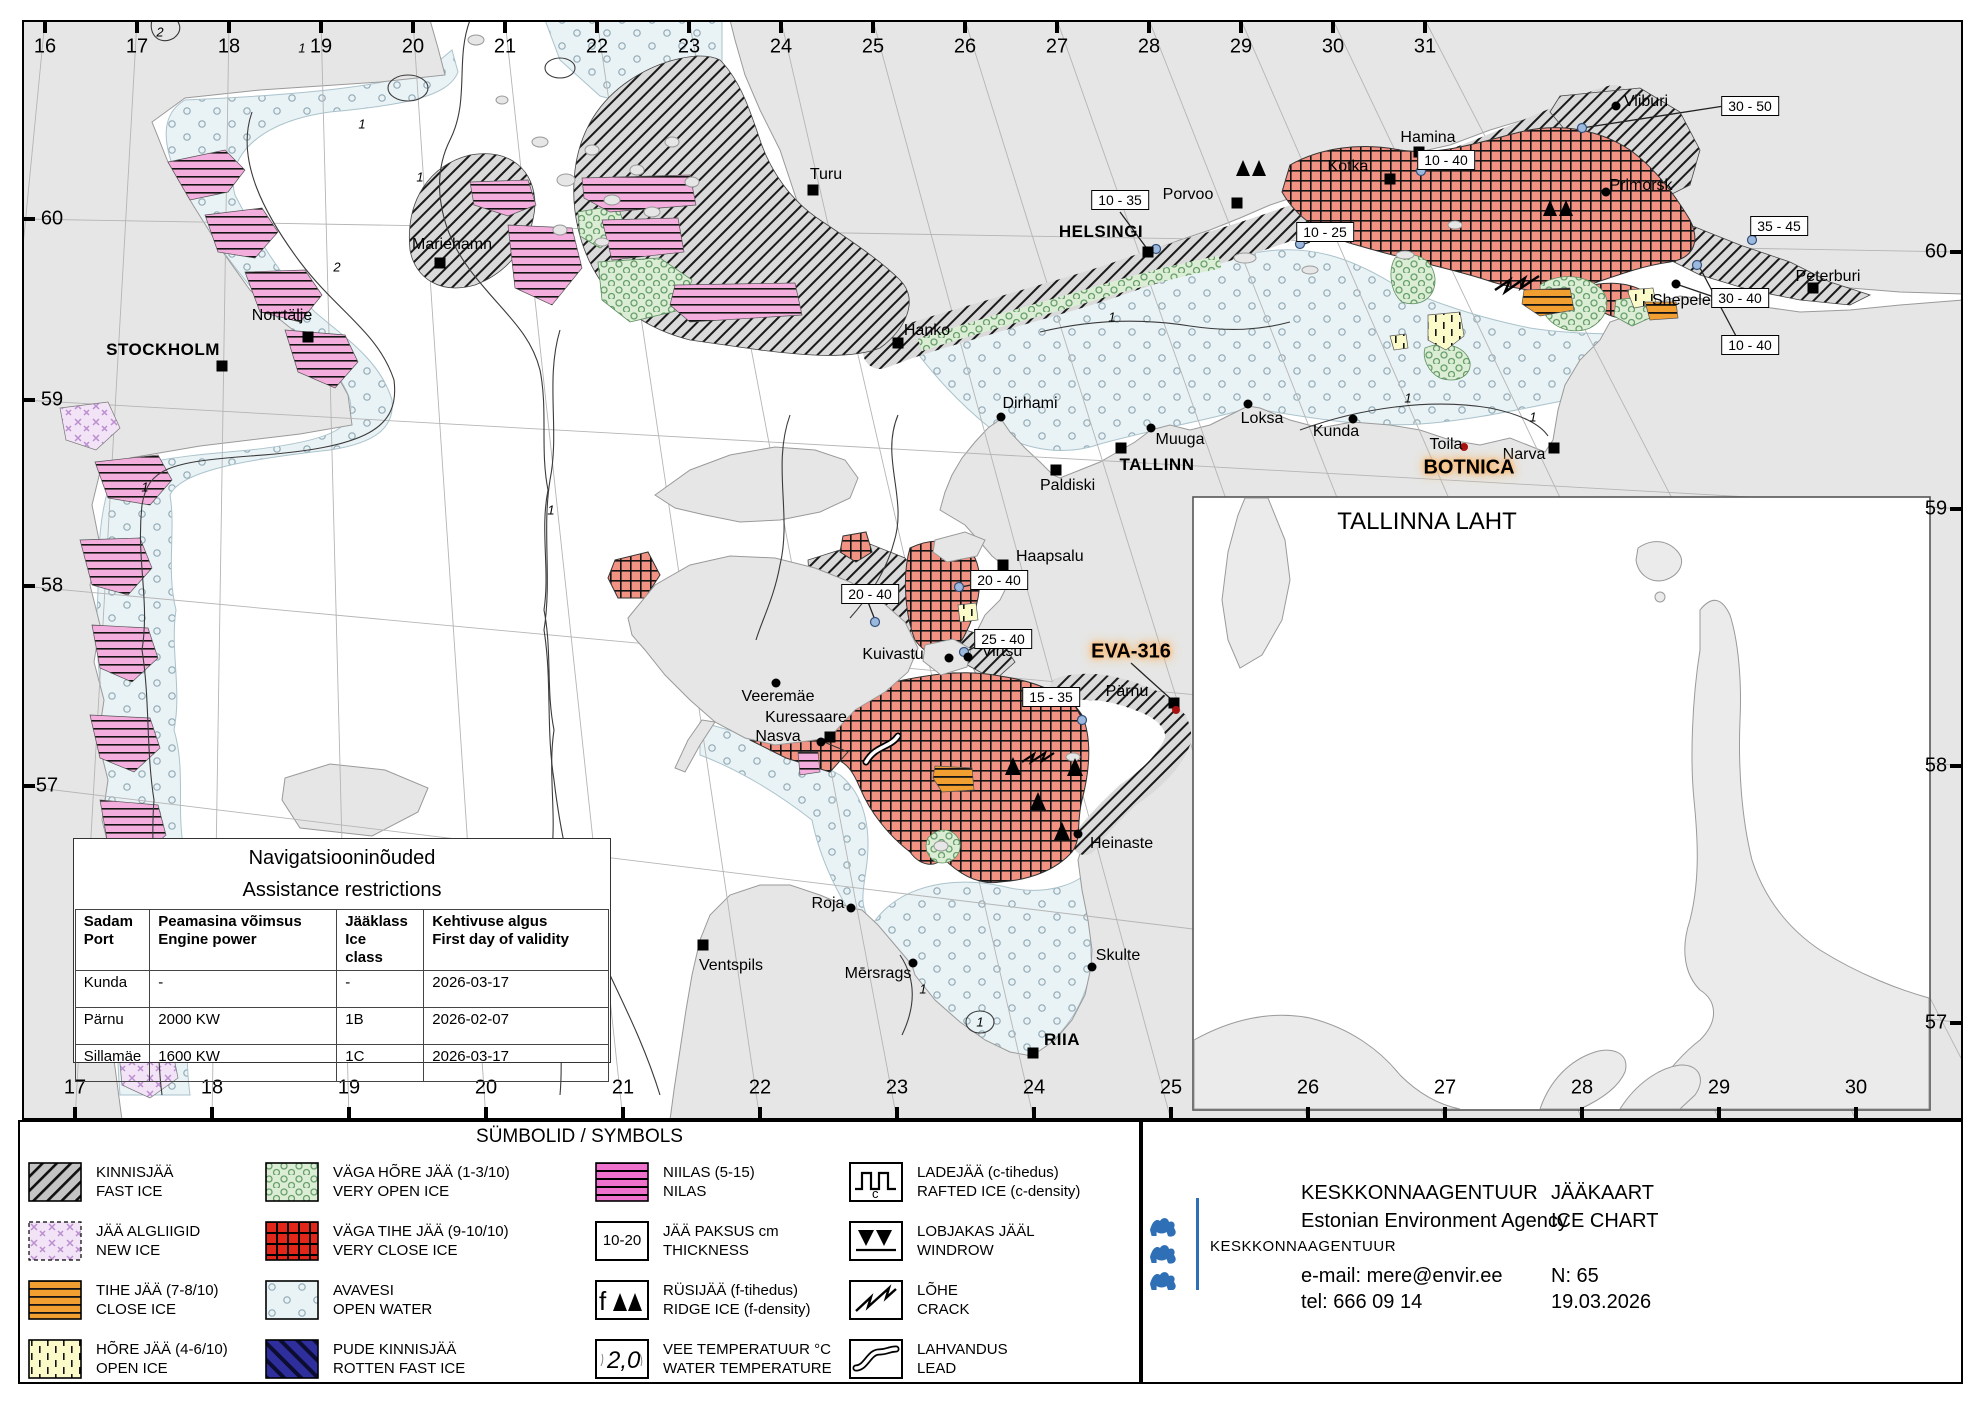  I want to click on agency-logo-divider, so click(1197, 1244).